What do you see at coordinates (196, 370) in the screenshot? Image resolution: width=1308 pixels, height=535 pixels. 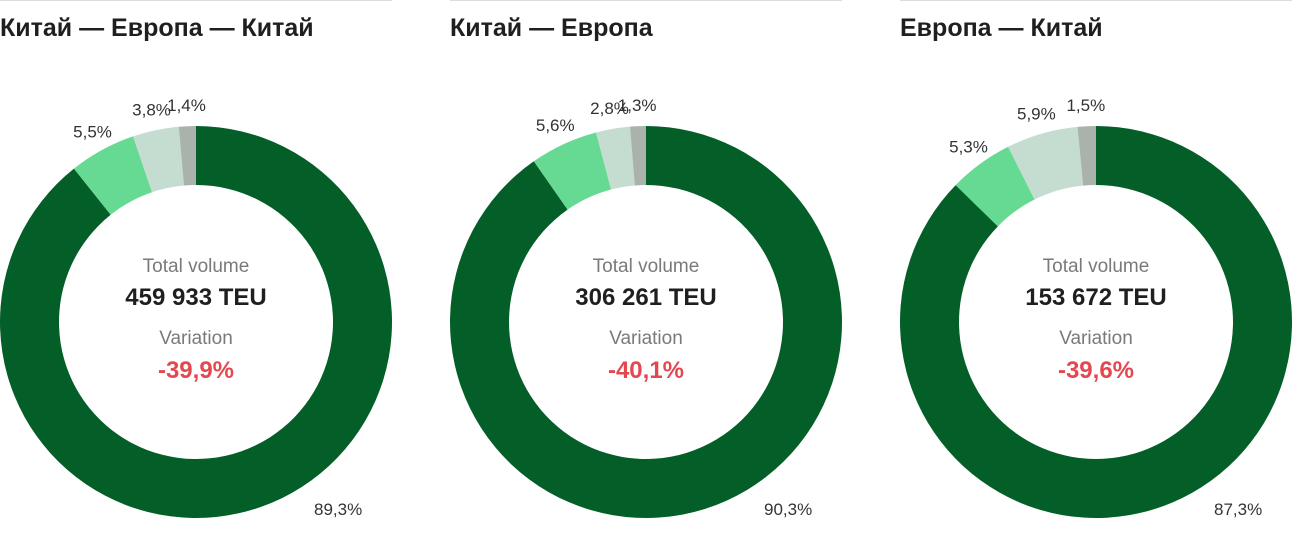 I see `variation-value: -39,9%` at bounding box center [196, 370].